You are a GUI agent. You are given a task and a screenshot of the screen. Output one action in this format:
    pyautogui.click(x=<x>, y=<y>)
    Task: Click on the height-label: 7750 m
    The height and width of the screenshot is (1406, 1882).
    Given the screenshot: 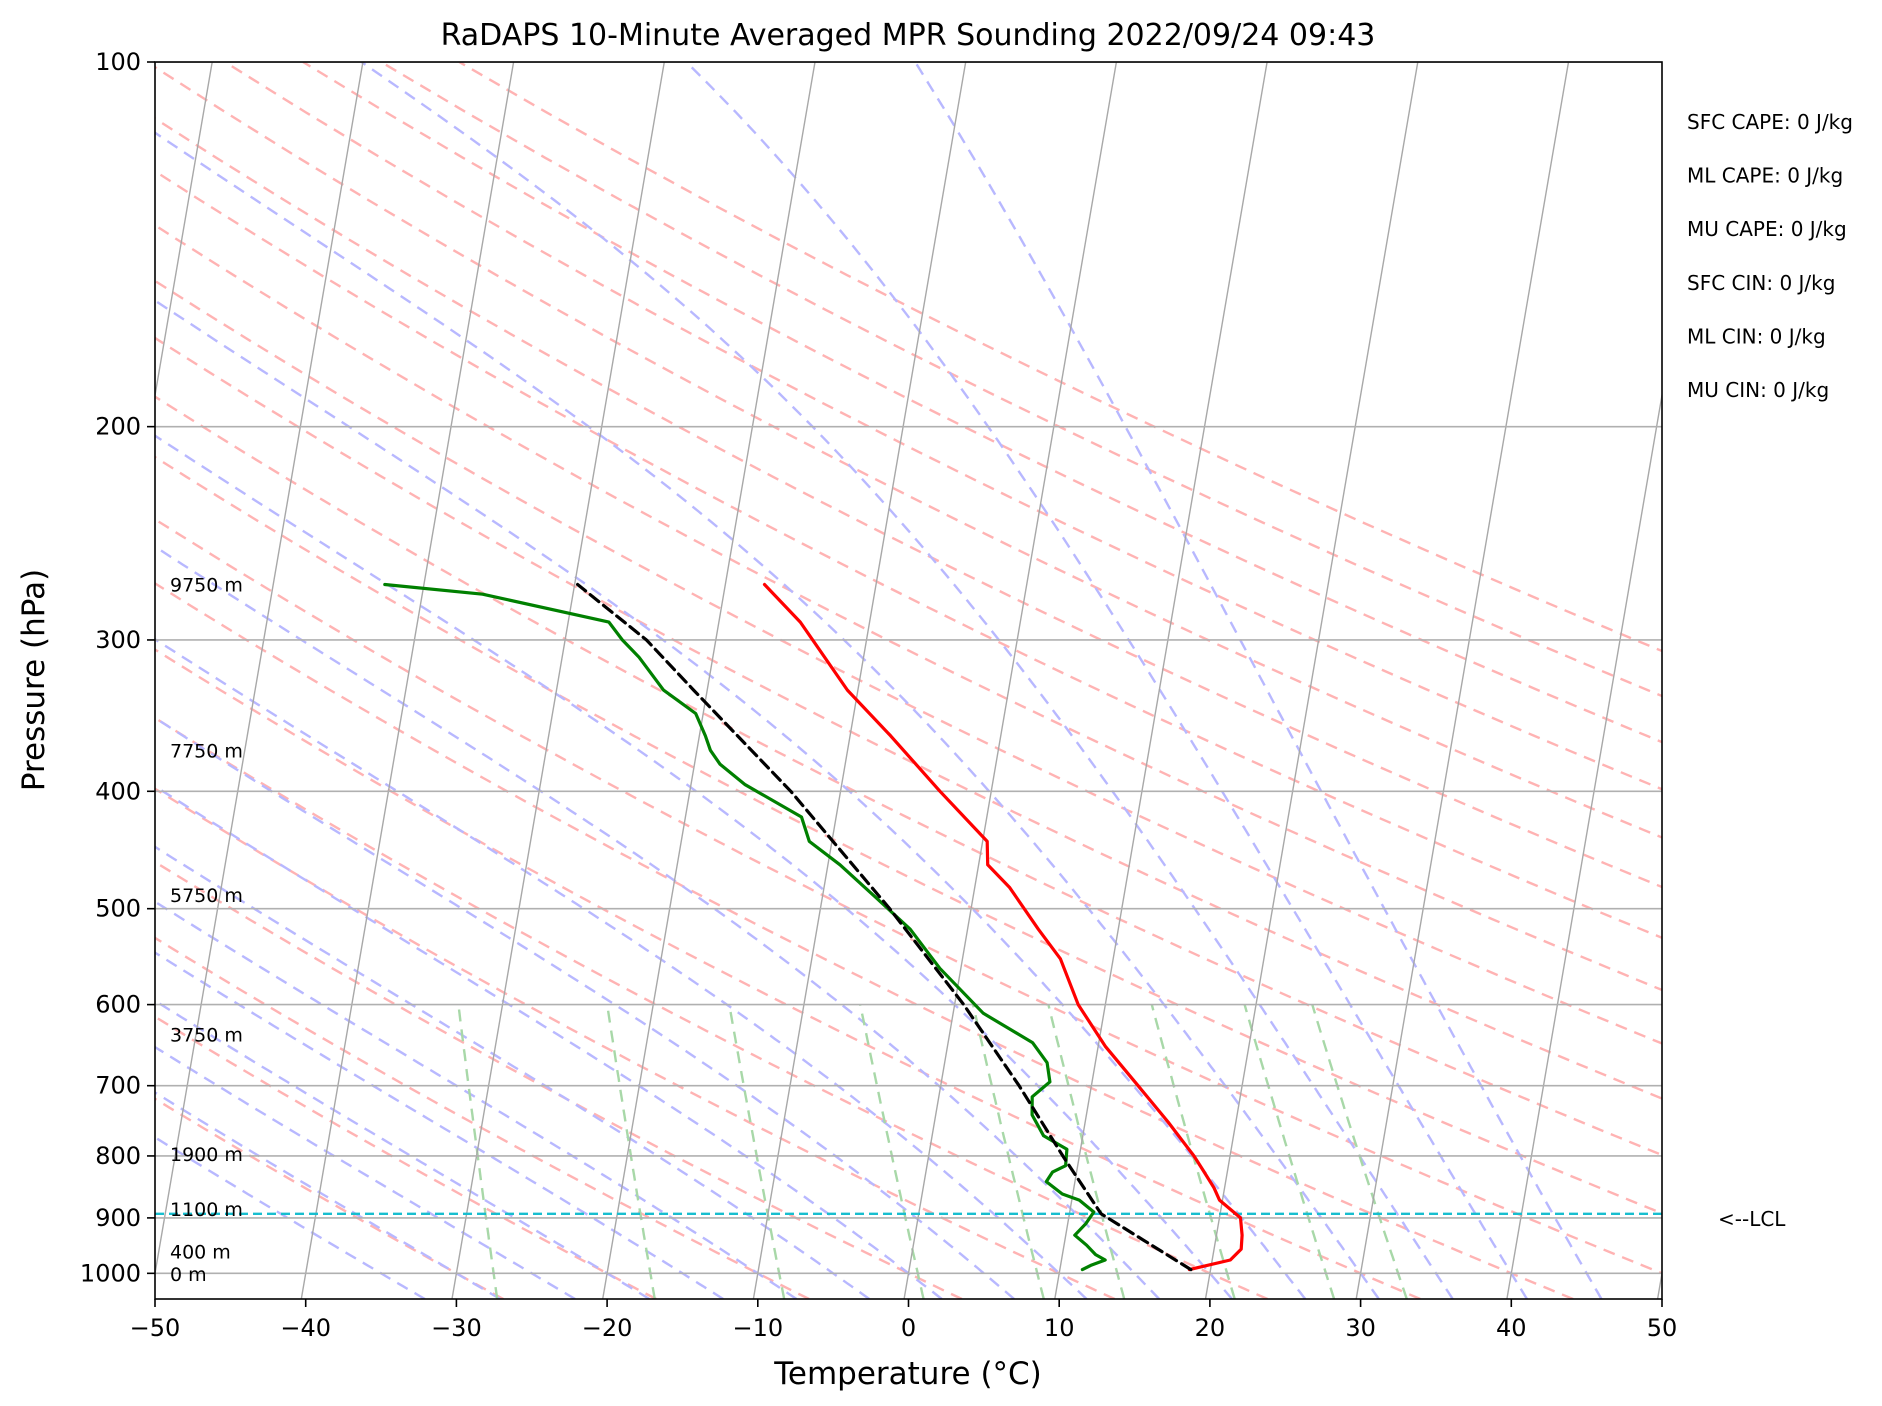 What is the action you would take?
    pyautogui.click(x=206, y=751)
    